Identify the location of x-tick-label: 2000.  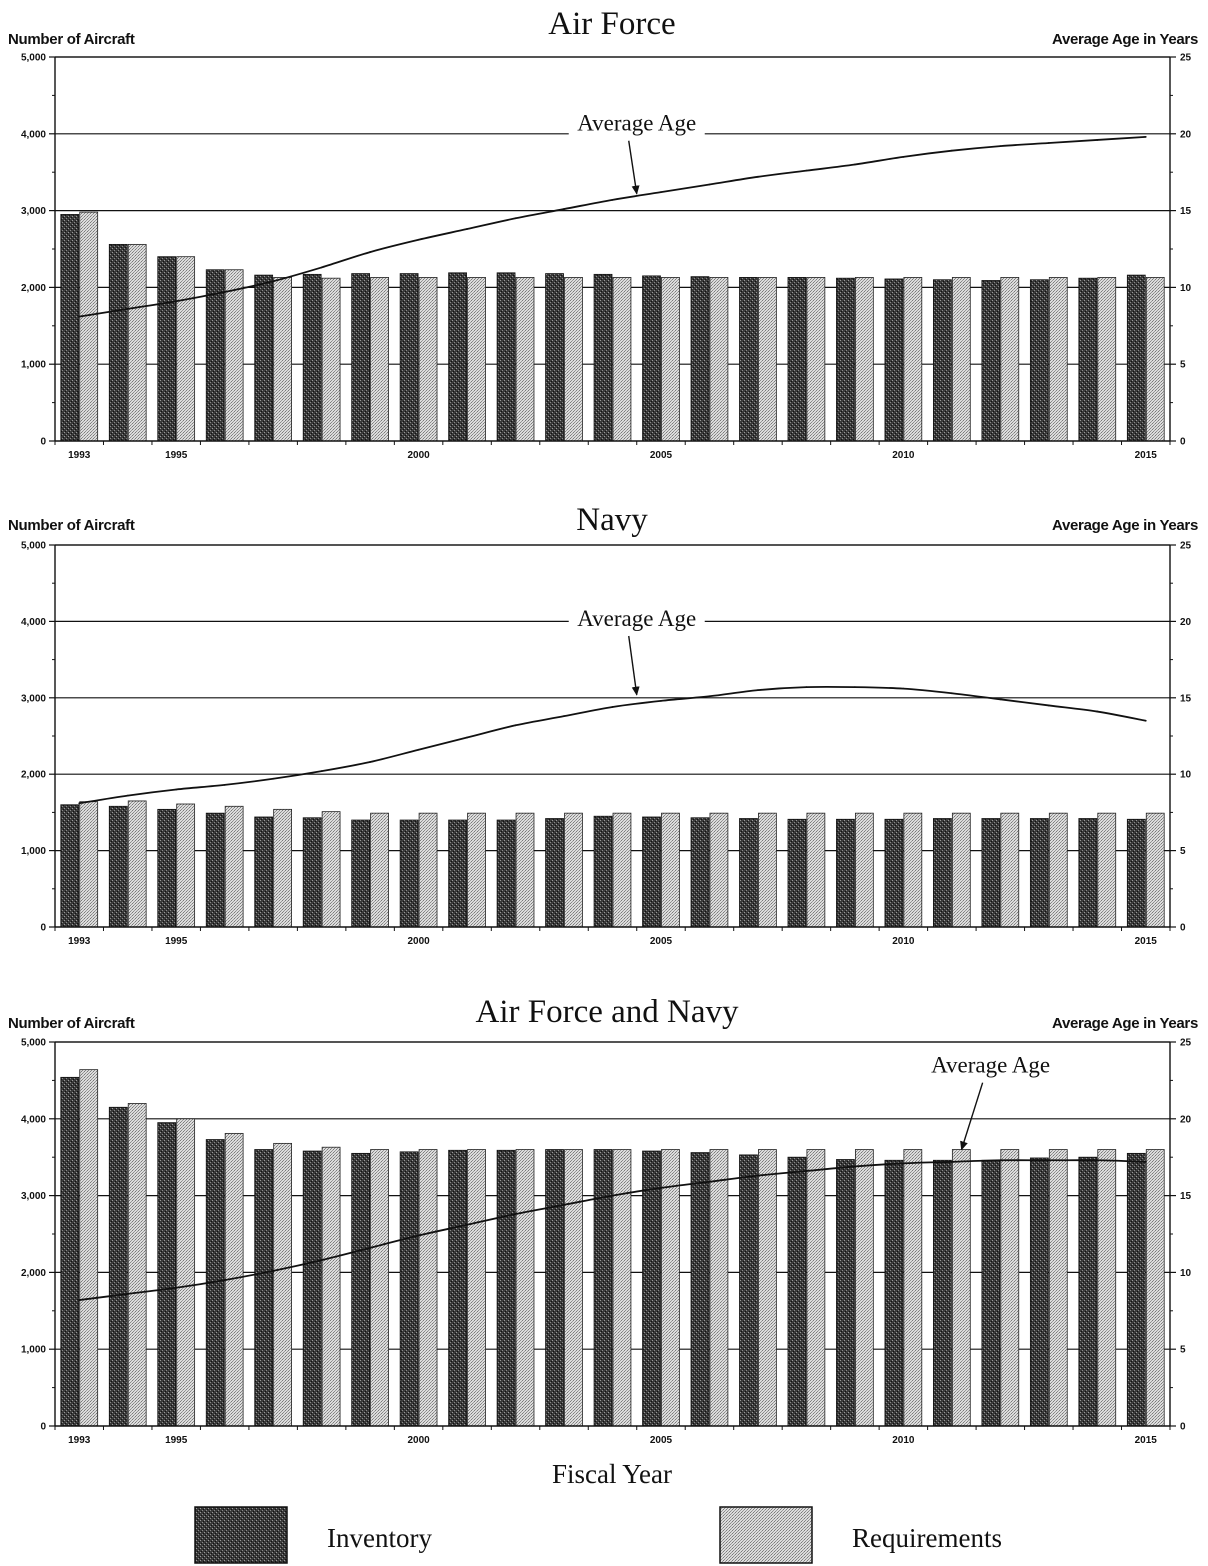
(418, 455).